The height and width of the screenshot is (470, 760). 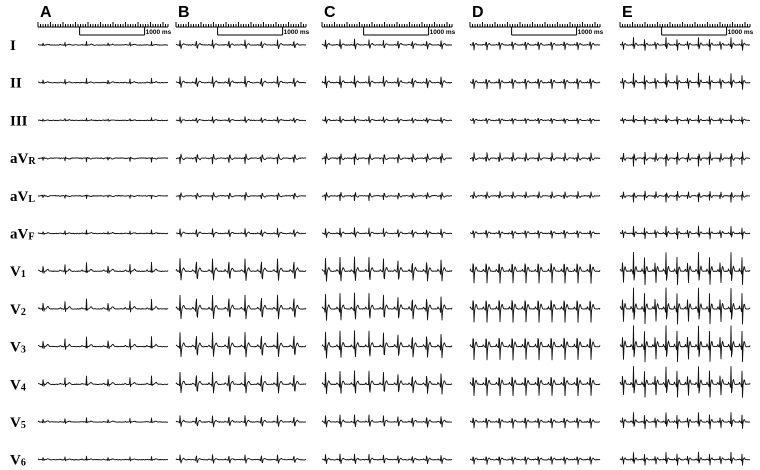 I want to click on lead-label-sub: F, so click(x=31, y=237).